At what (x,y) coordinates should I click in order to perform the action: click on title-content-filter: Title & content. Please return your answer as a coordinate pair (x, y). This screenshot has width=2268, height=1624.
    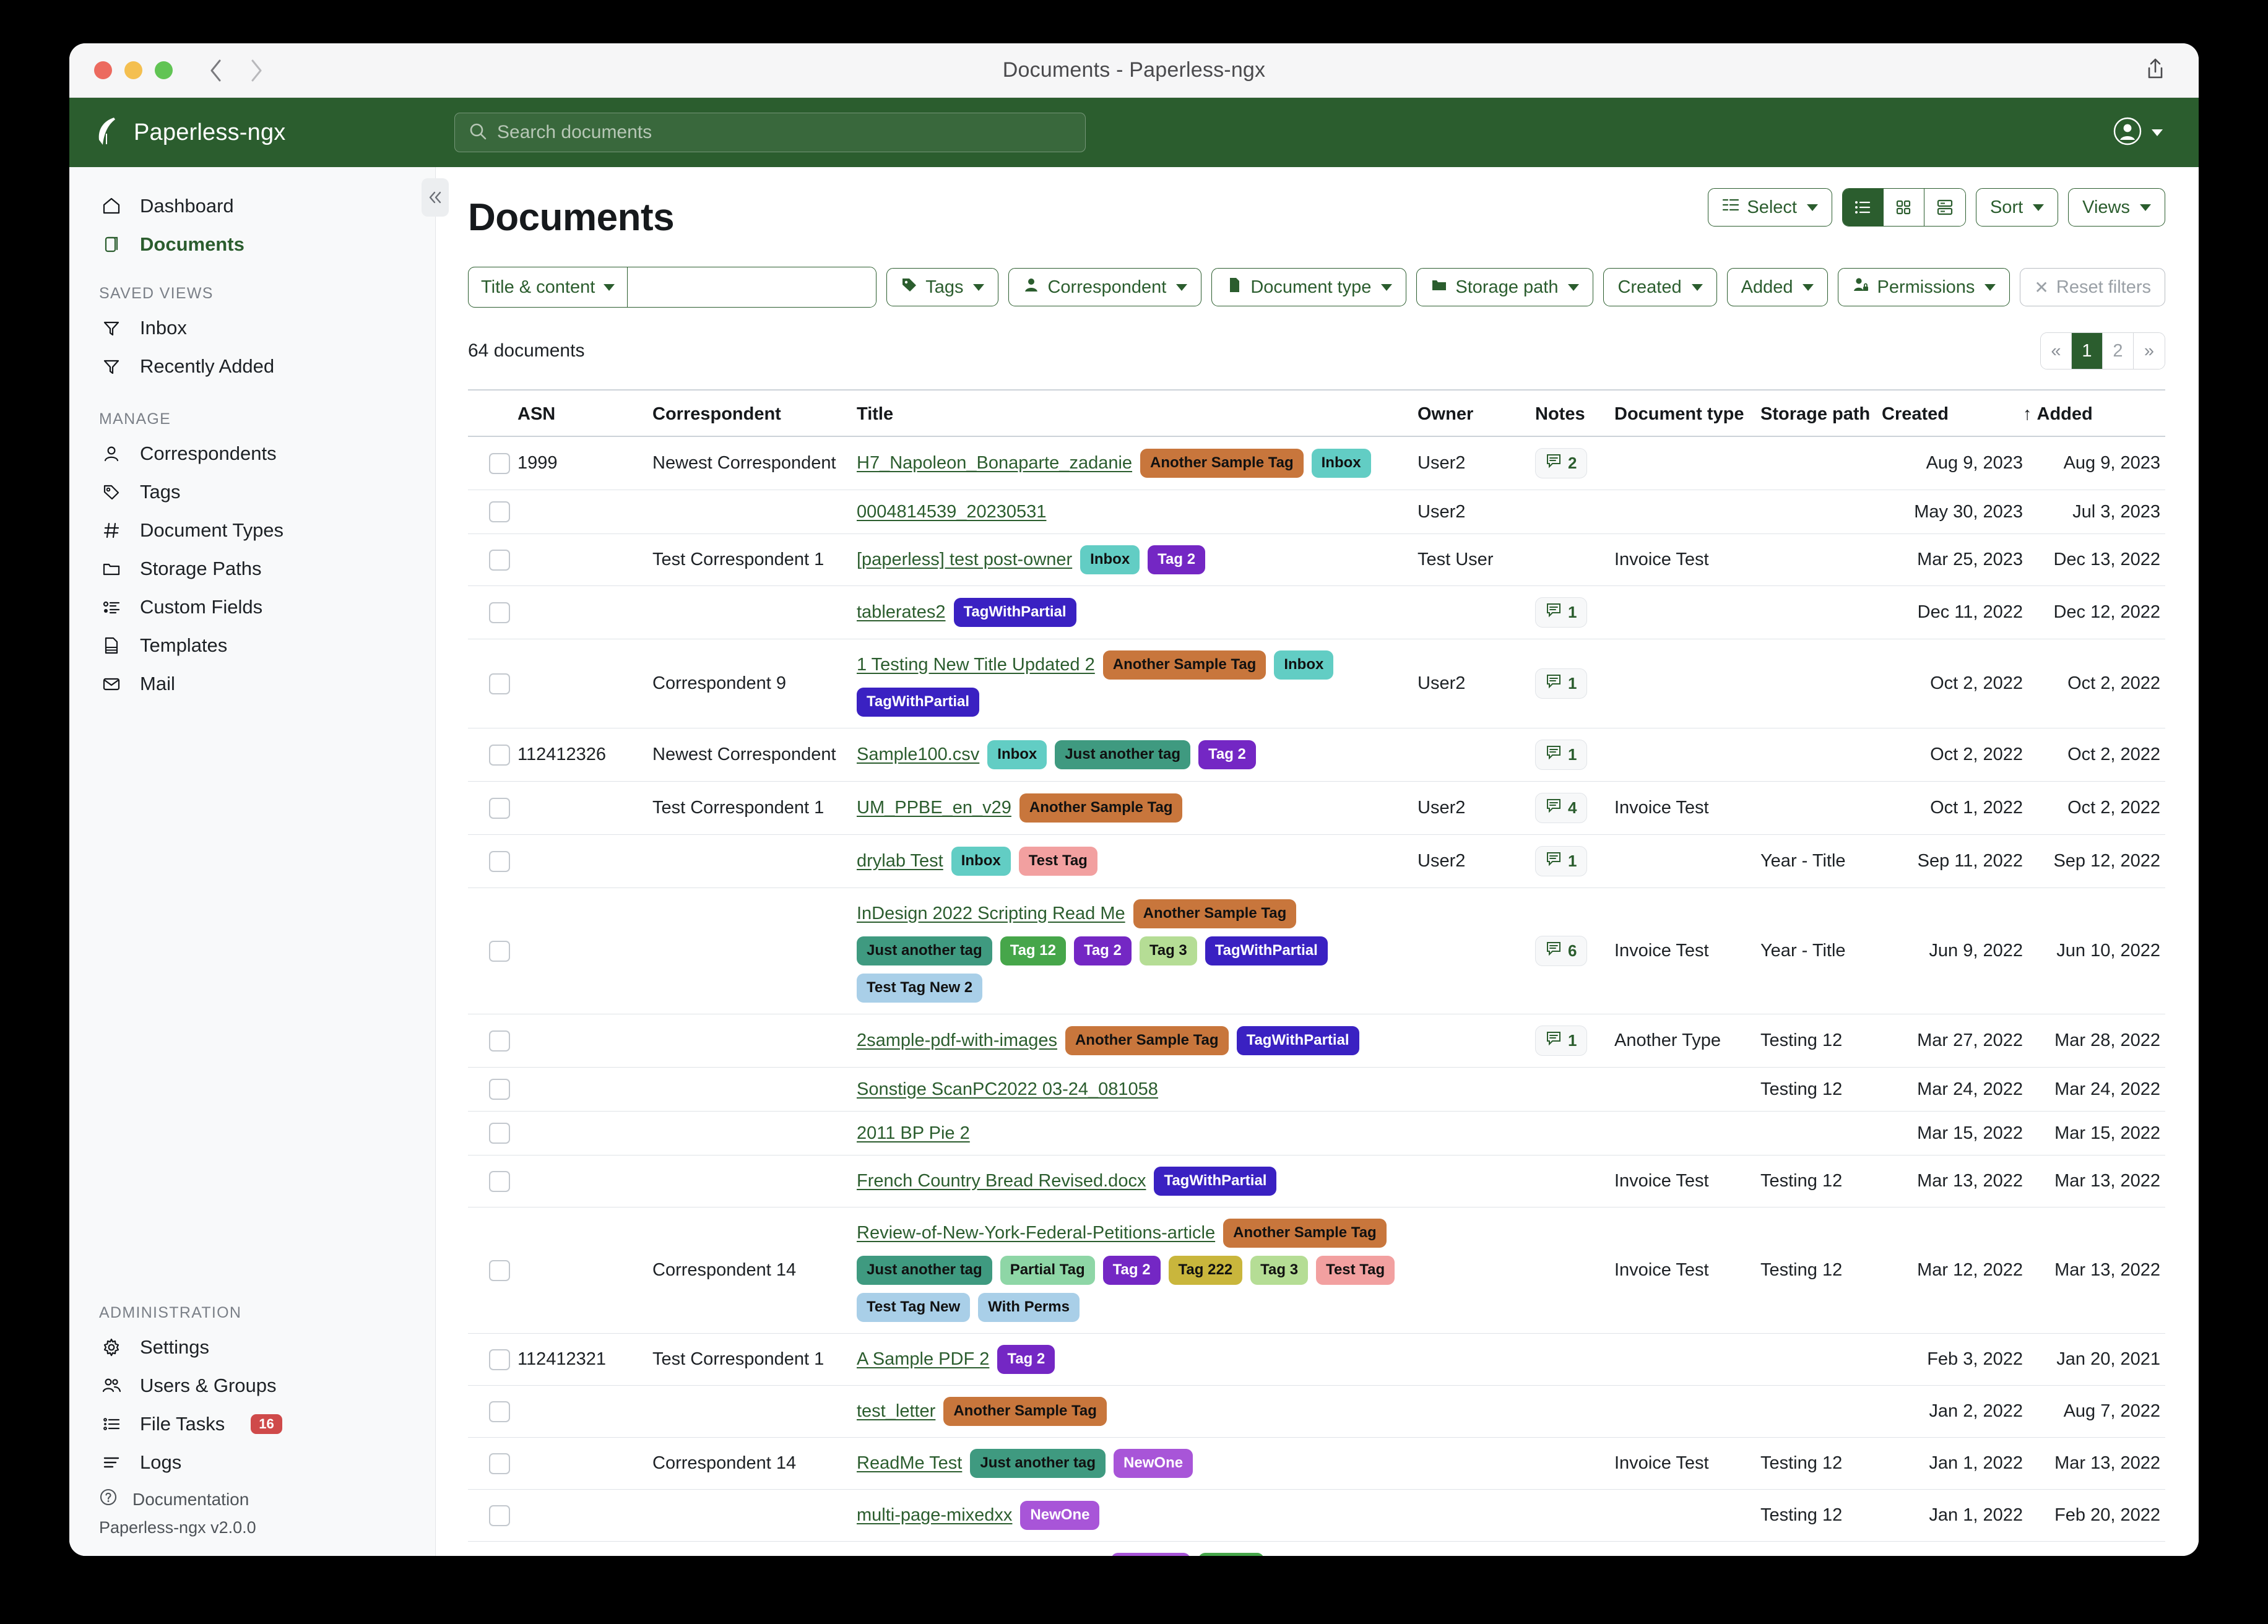
    Looking at the image, I should click on (672, 287).